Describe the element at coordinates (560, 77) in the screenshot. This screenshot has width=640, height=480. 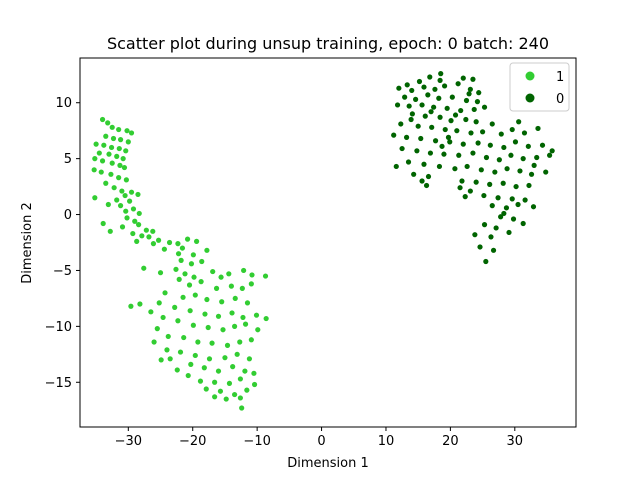
I see `legend-label-series-1: 1` at that location.